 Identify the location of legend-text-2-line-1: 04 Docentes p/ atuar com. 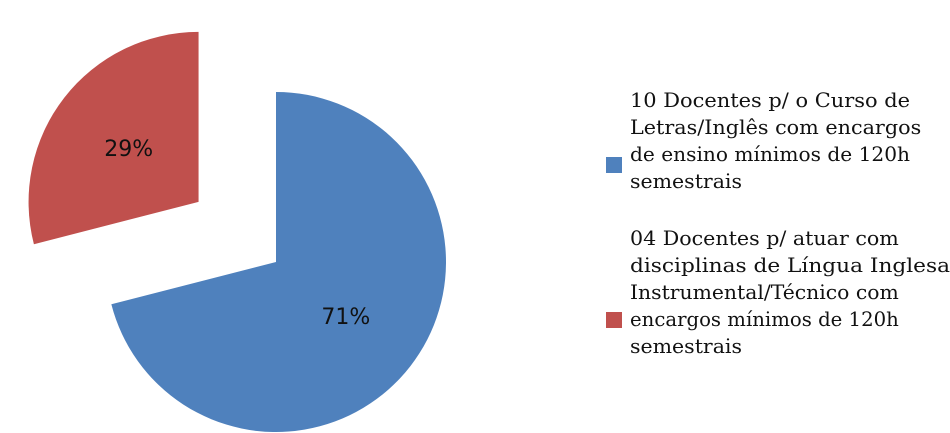
(764, 238).